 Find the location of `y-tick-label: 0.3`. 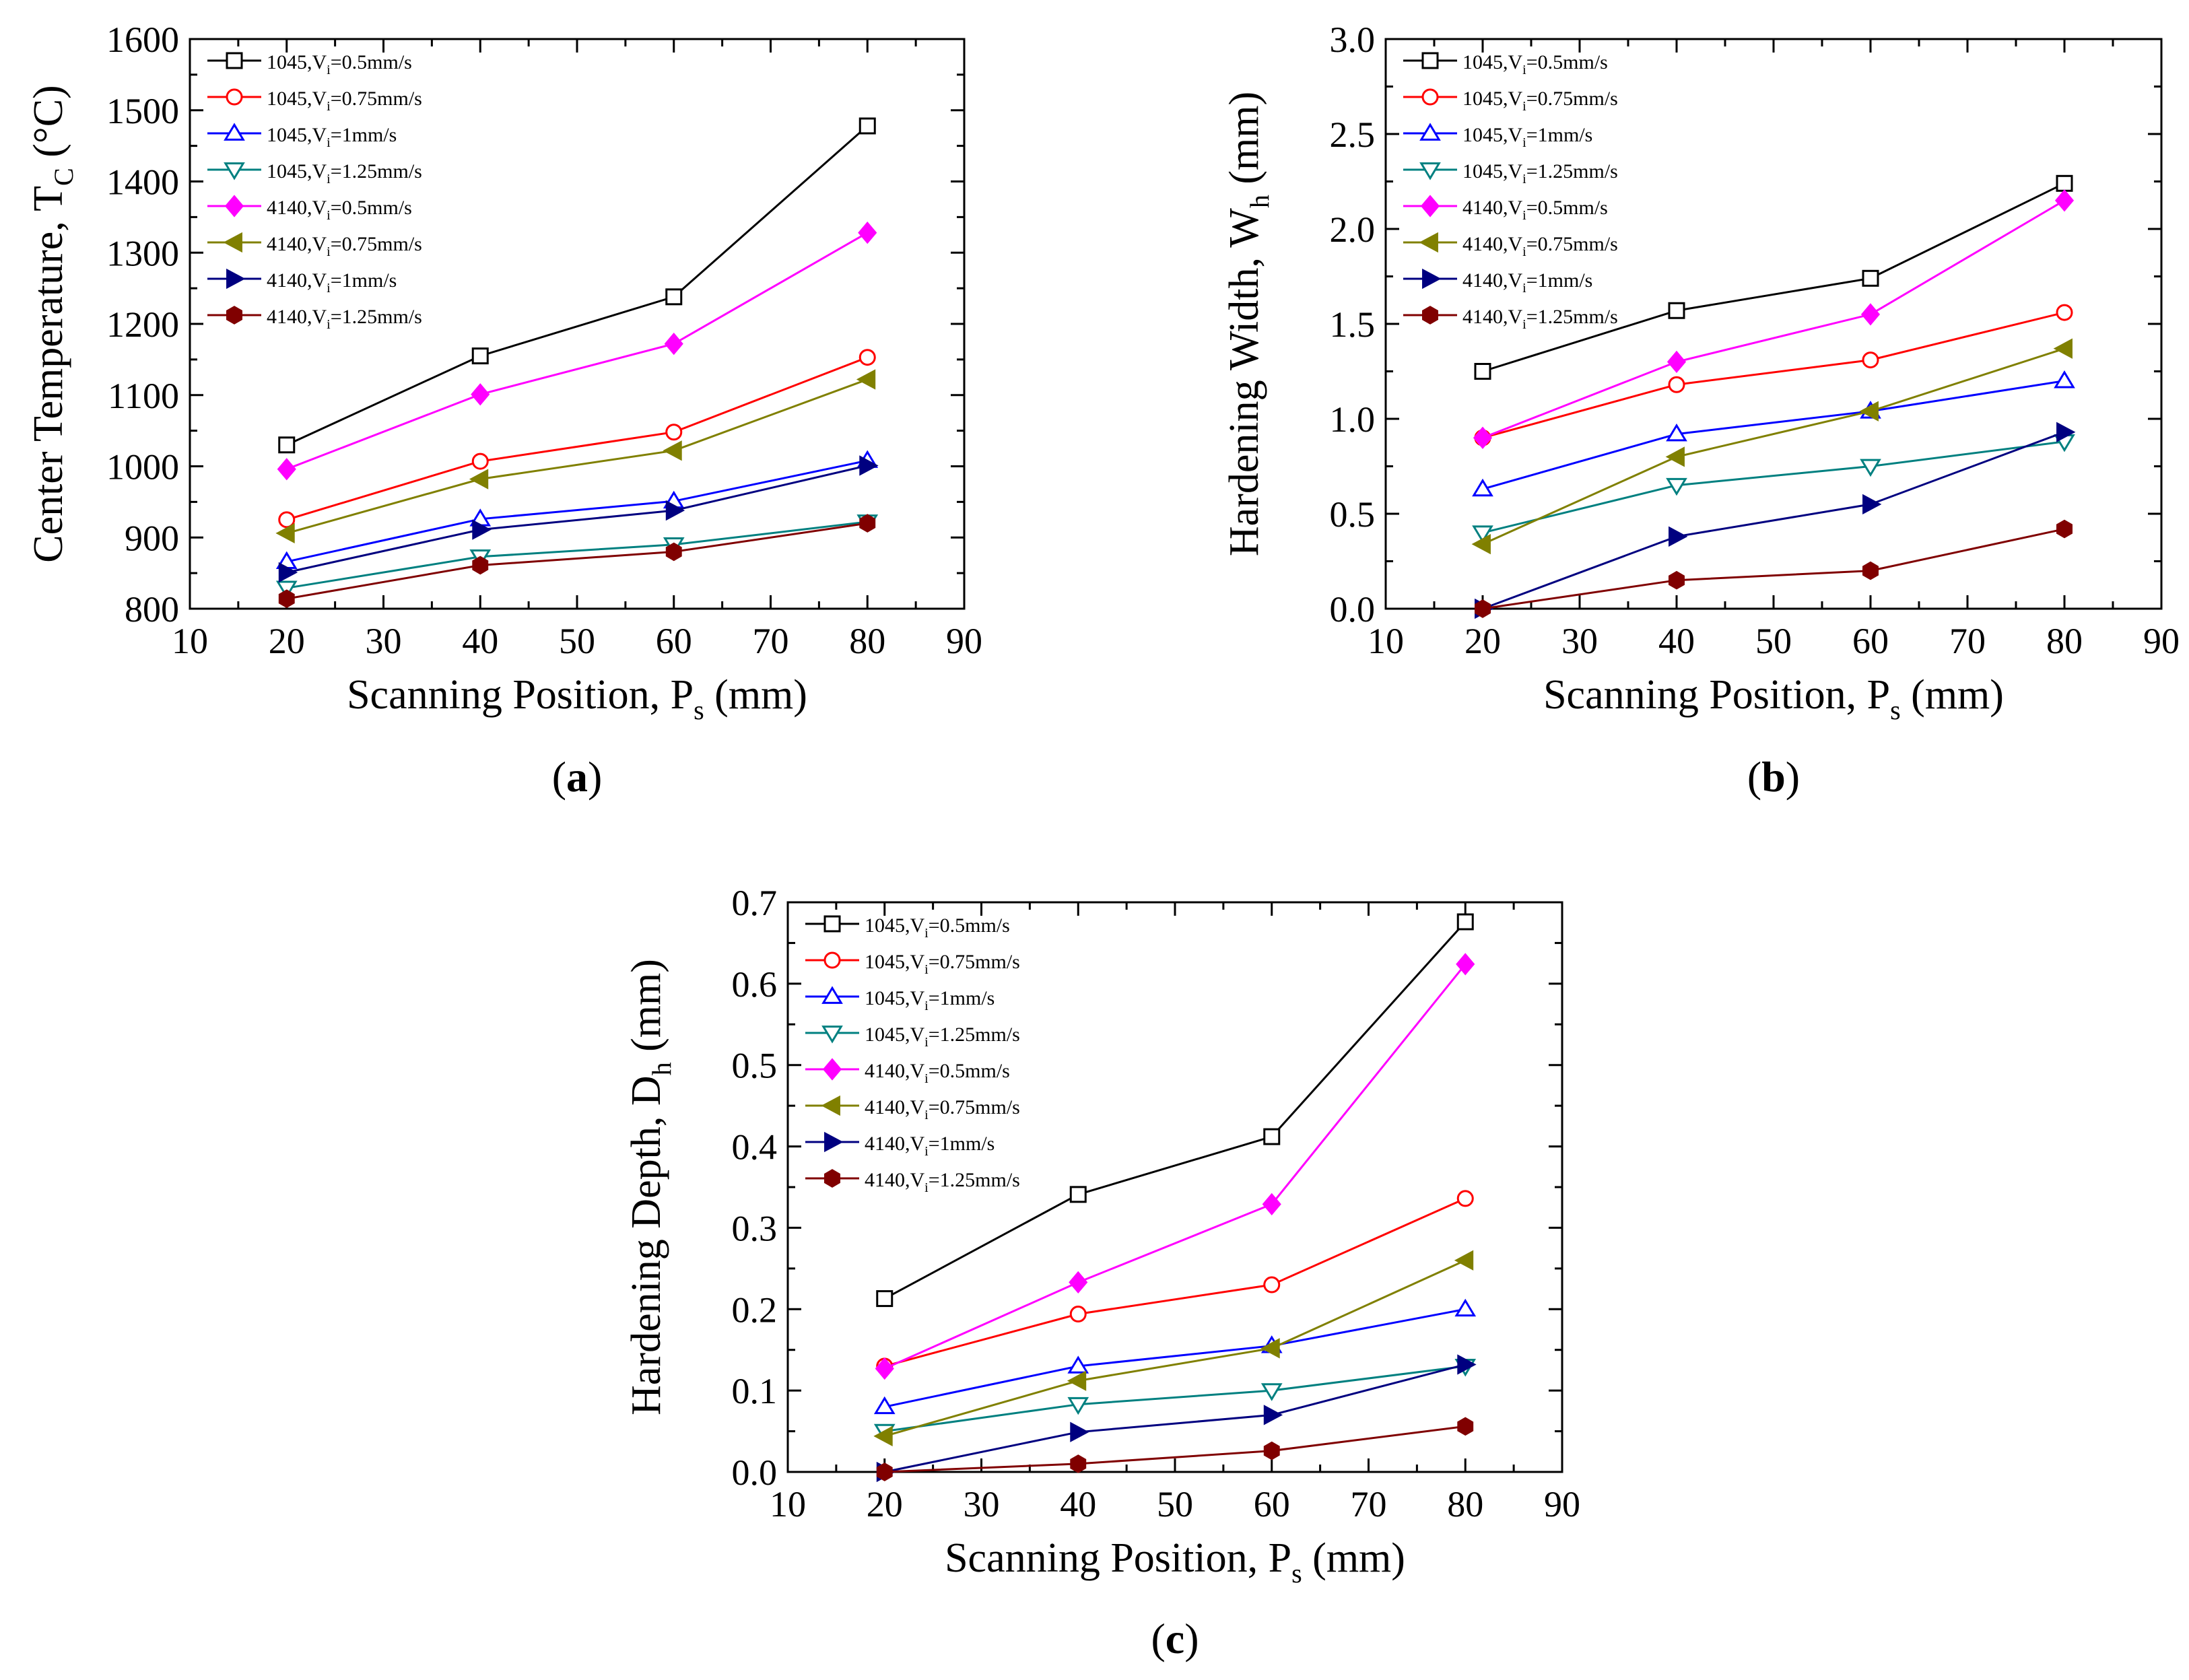

y-tick-label: 0.3 is located at coordinates (755, 1228).